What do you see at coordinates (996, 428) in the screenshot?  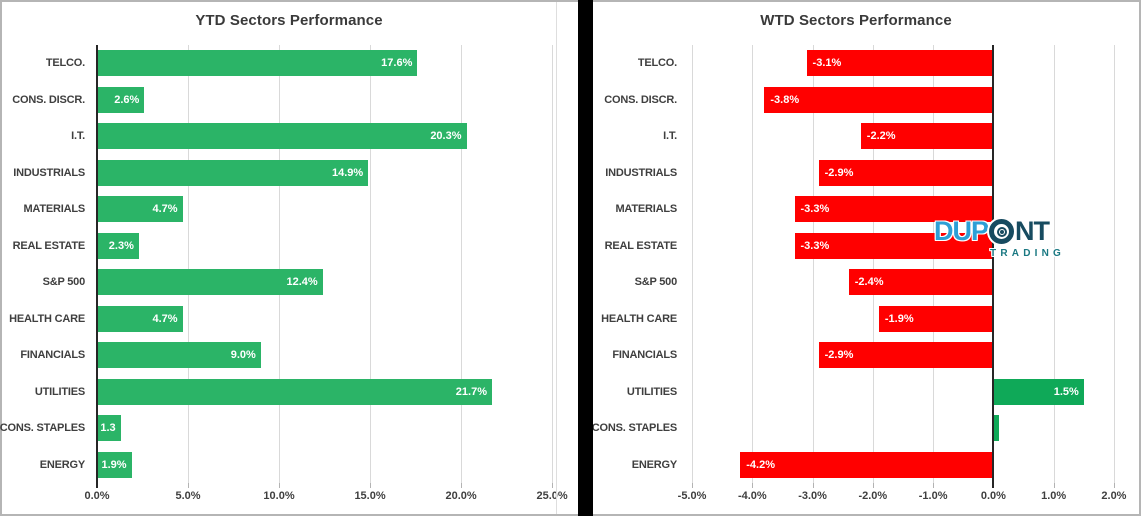 I see `bar-cons-staples` at bounding box center [996, 428].